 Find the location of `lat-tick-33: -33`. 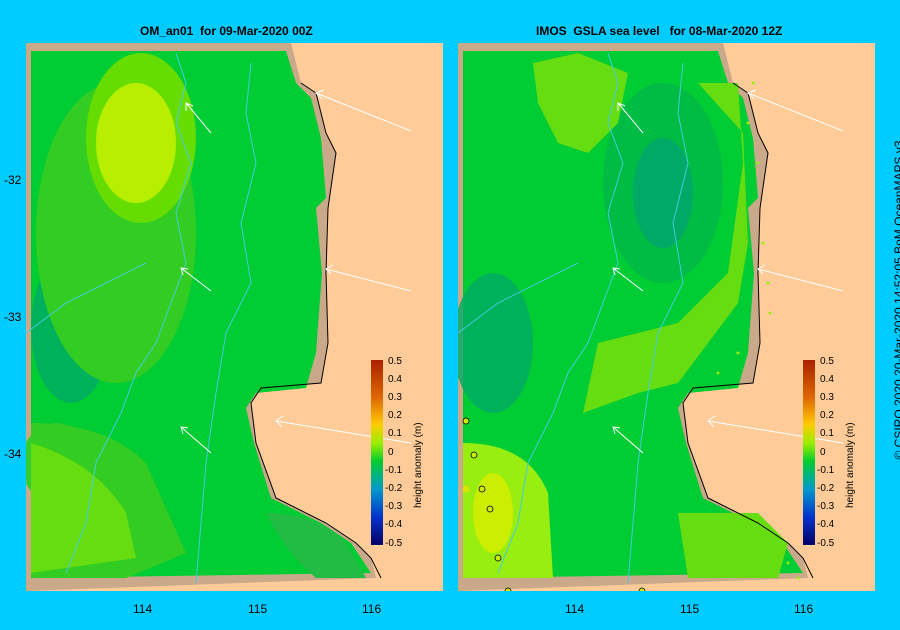

lat-tick-33: -33 is located at coordinates (13, 317).